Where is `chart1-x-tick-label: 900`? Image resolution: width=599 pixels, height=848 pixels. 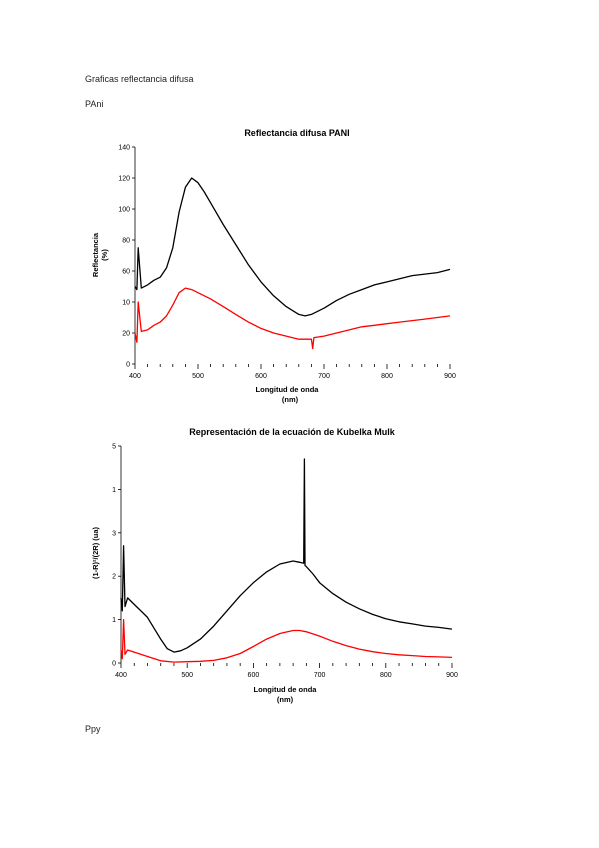 chart1-x-tick-label: 900 is located at coordinates (450, 376).